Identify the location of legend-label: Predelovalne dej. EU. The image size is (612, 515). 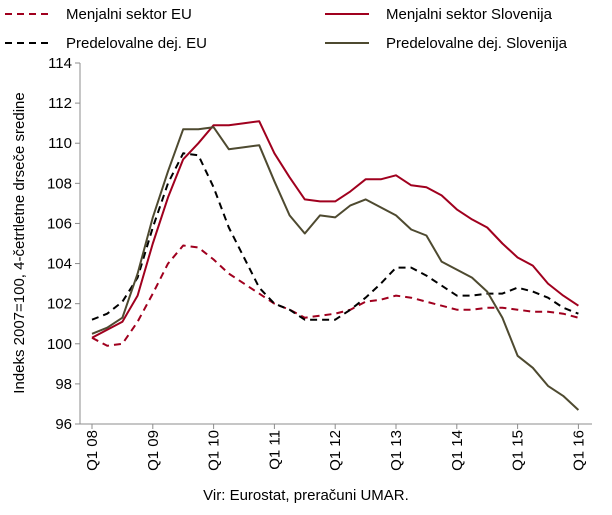
(136, 43).